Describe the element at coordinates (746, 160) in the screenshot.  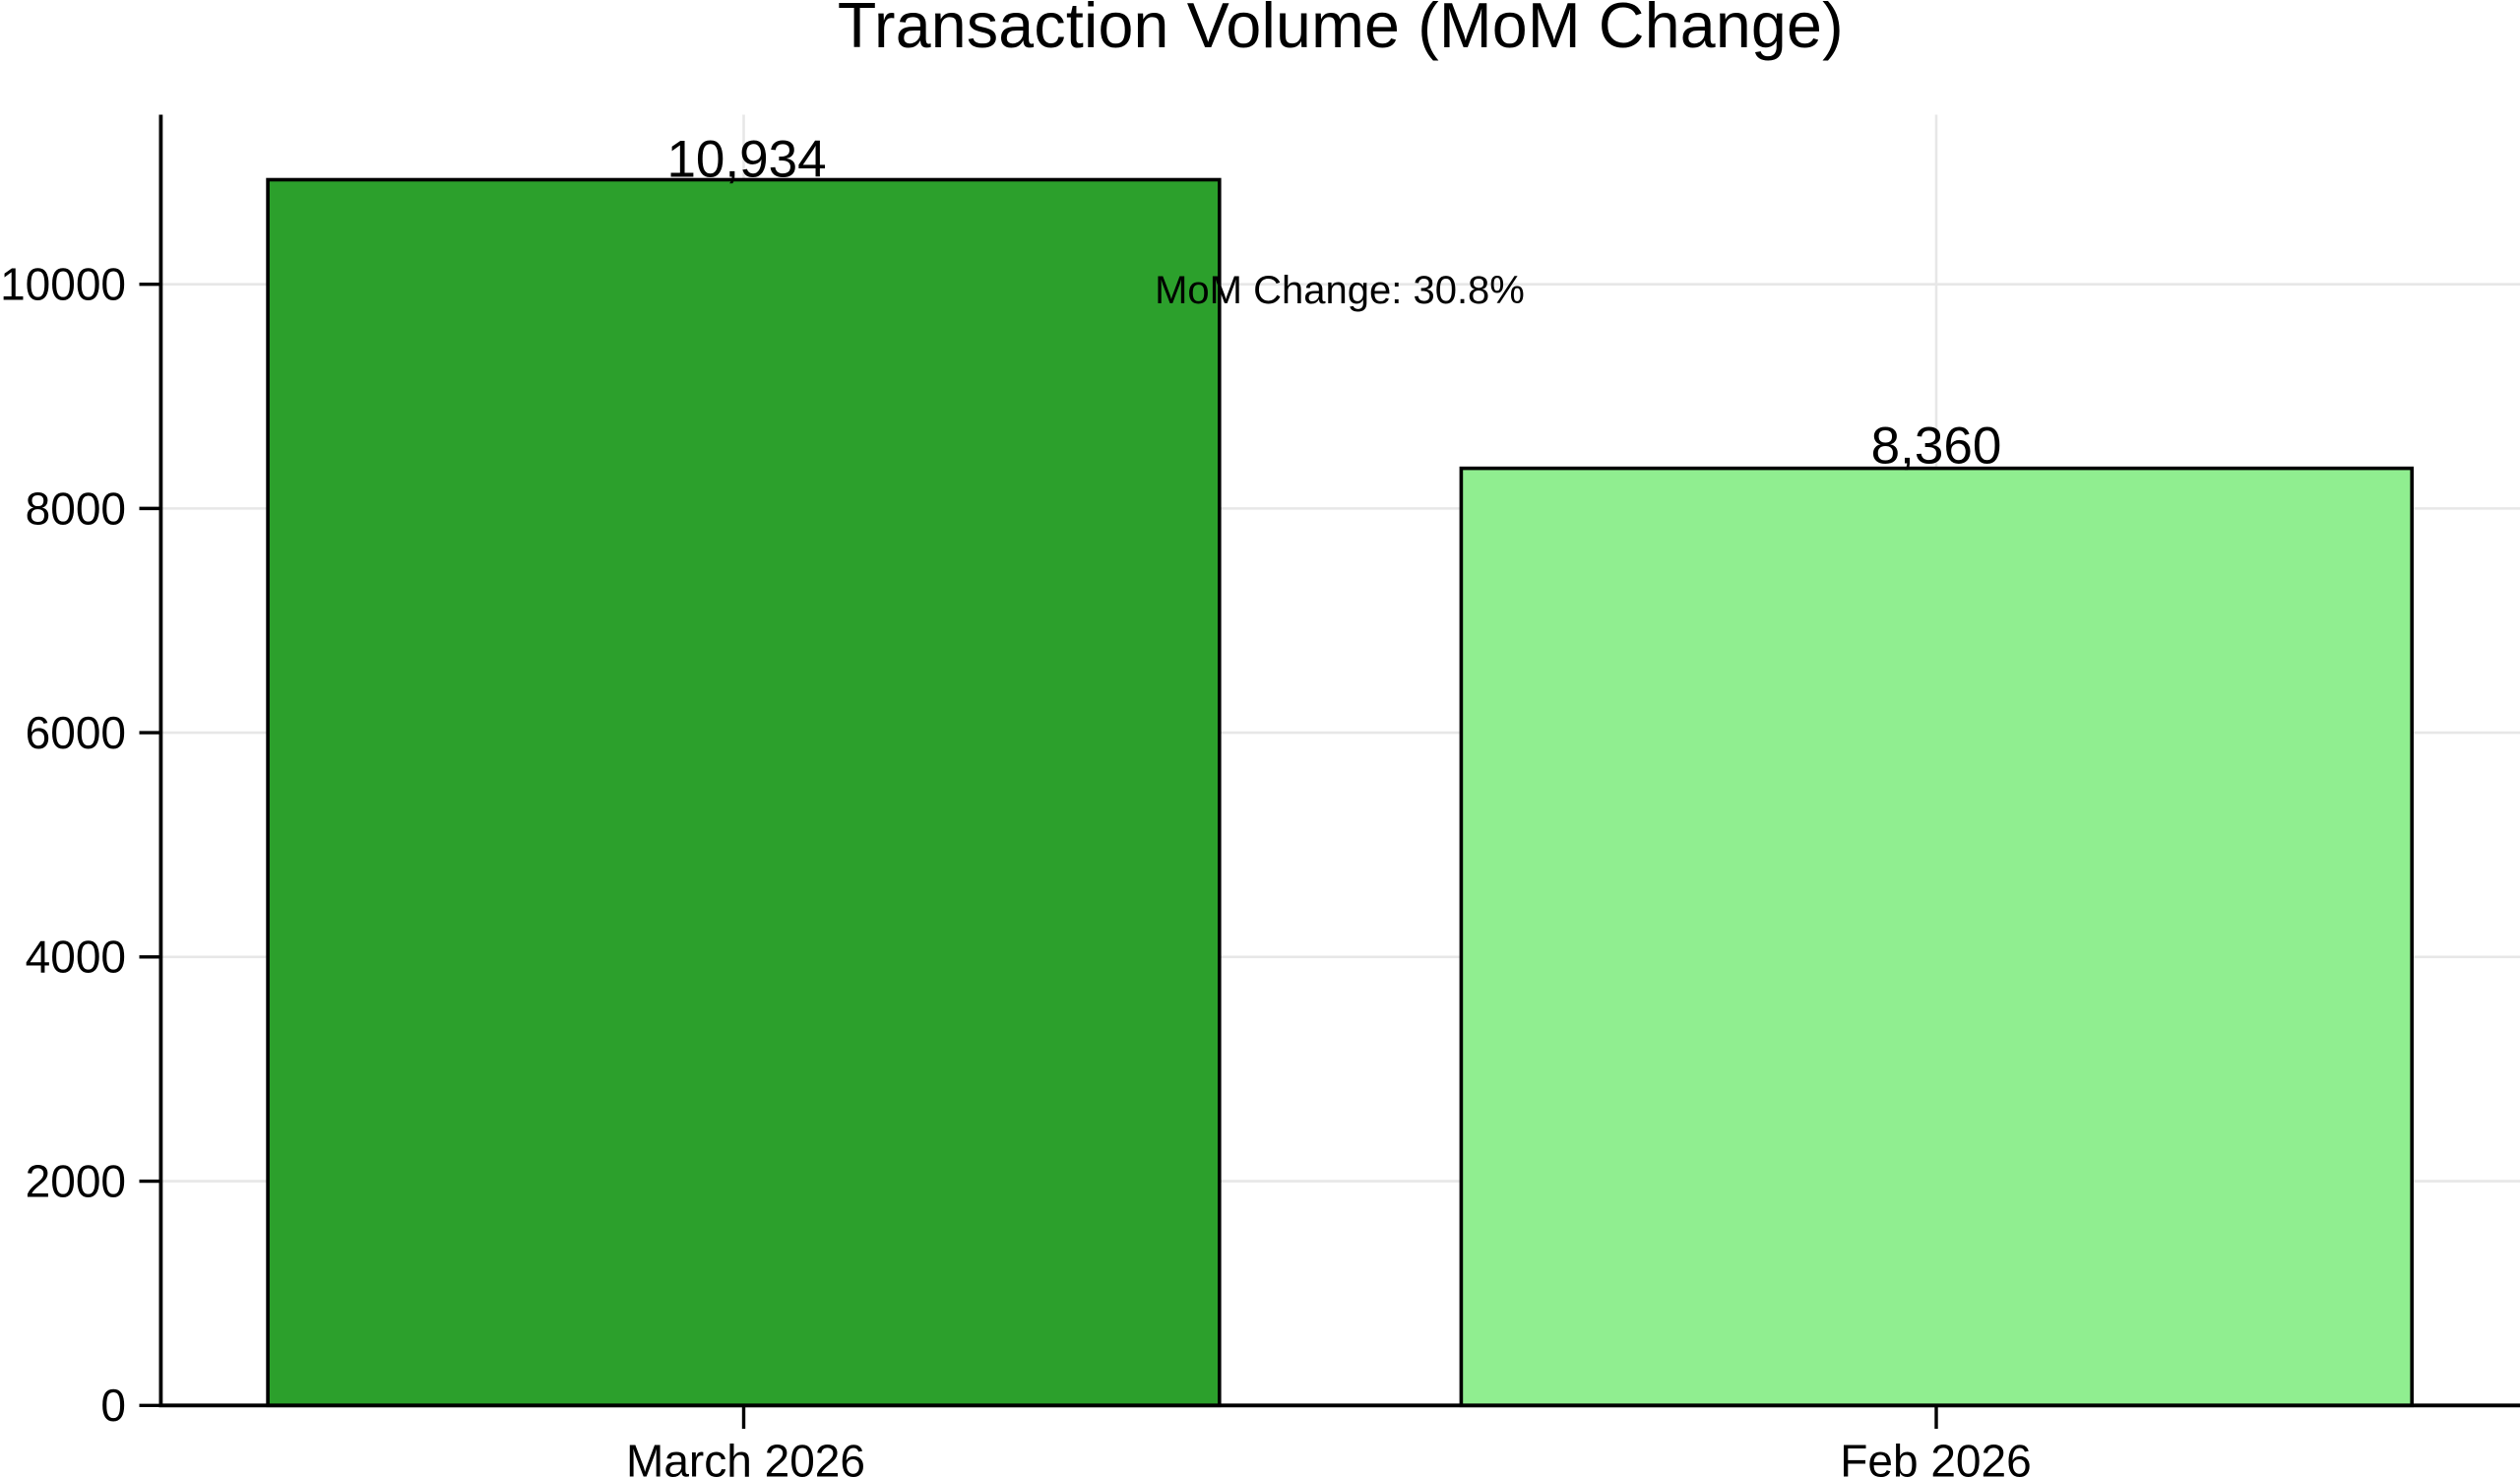
I see `svg-text: 10,934` at that location.